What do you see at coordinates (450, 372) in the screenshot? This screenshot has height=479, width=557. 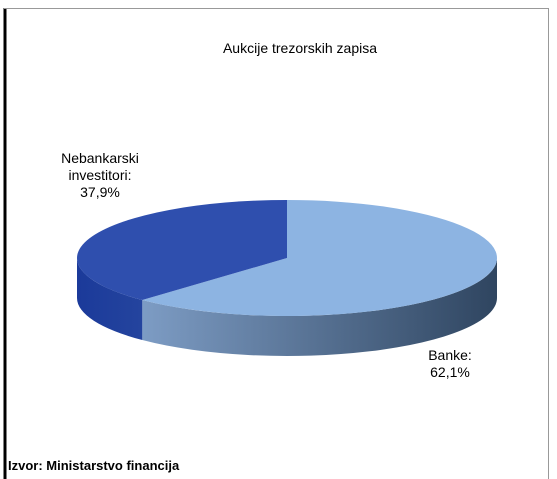 I see `value-label: 62,1%` at bounding box center [450, 372].